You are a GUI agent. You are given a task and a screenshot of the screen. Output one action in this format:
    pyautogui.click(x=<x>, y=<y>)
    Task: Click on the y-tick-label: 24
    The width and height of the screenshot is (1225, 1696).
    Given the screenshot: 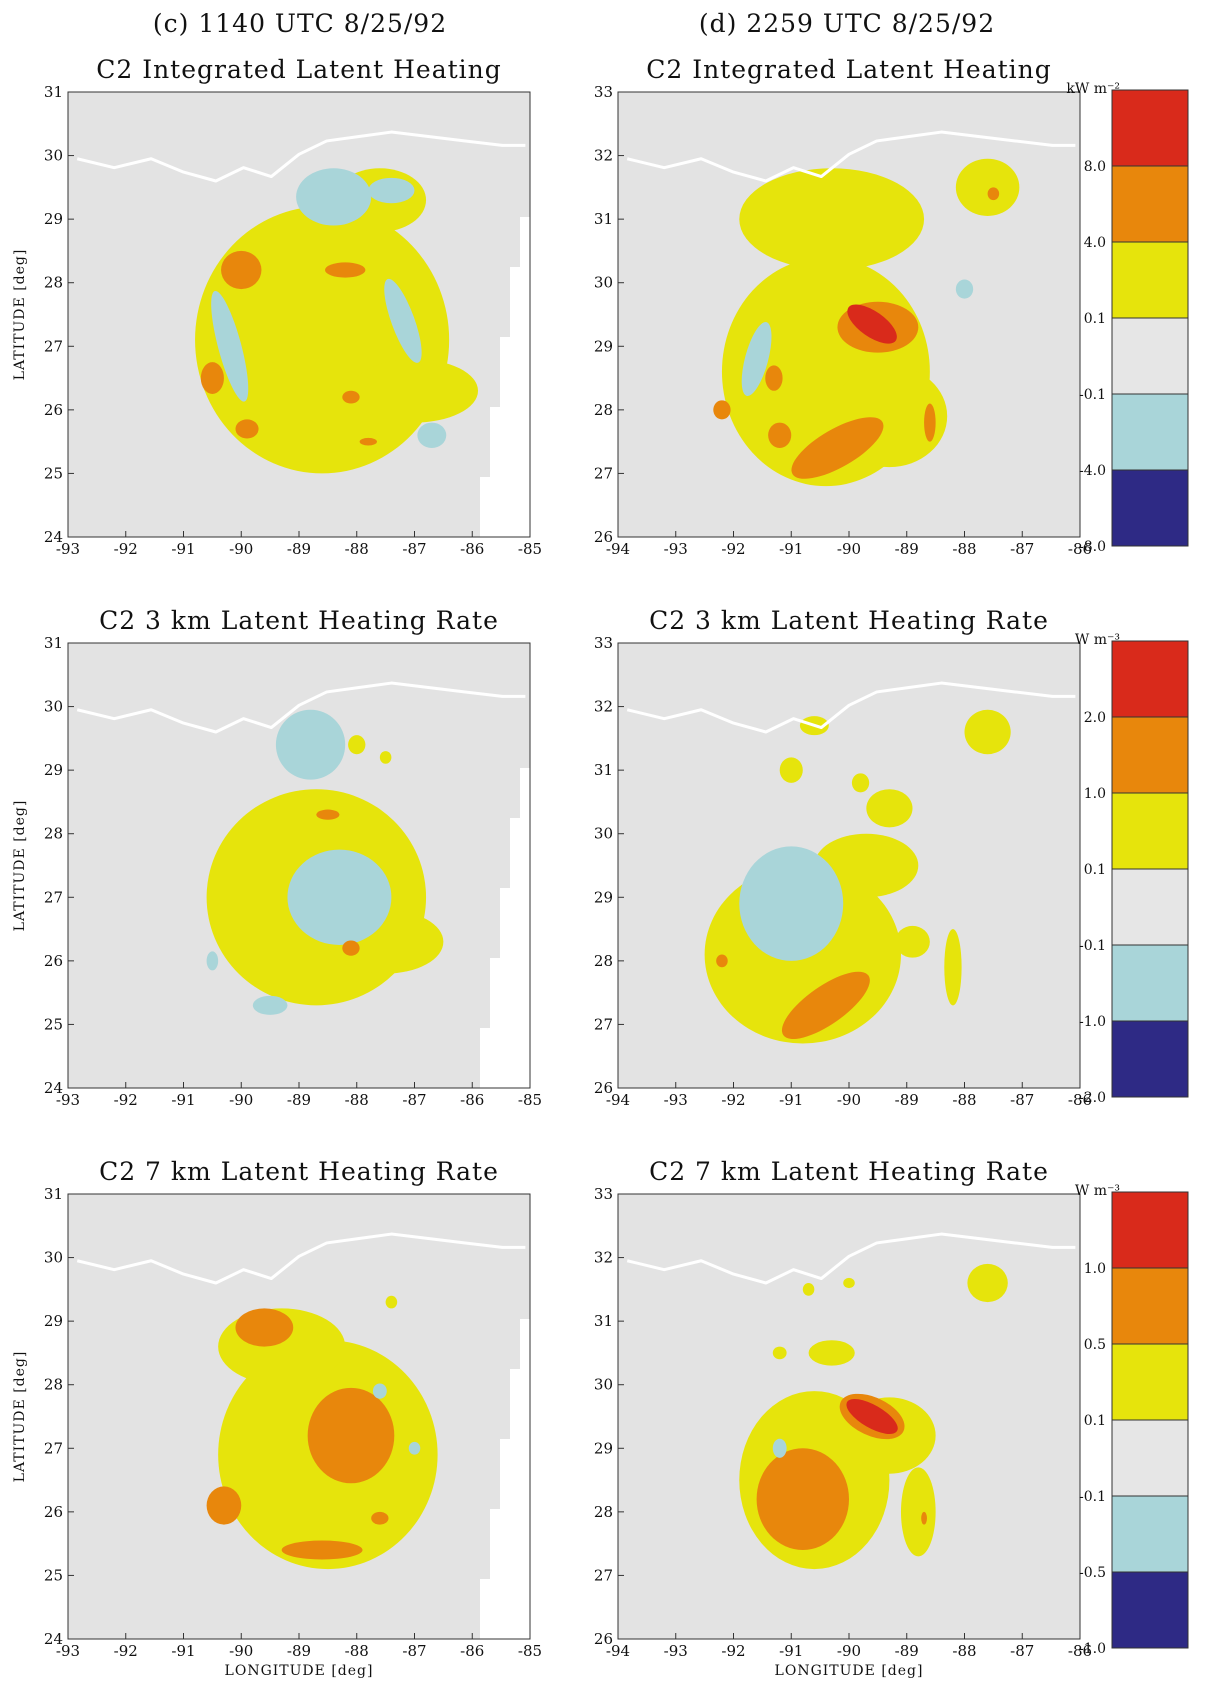 What is the action you would take?
    pyautogui.click(x=53, y=1088)
    